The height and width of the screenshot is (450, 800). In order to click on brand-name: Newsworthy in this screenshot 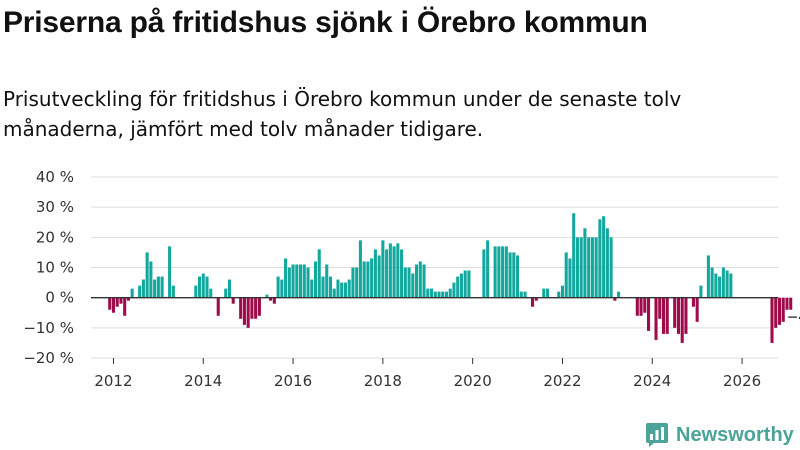, I will do `click(735, 434)`.